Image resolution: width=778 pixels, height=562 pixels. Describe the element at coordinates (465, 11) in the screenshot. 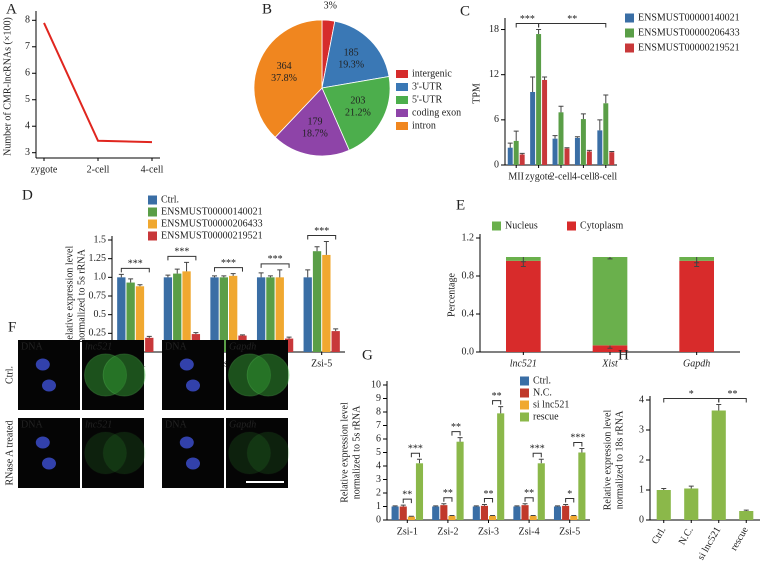

I see `panel-label: C` at that location.